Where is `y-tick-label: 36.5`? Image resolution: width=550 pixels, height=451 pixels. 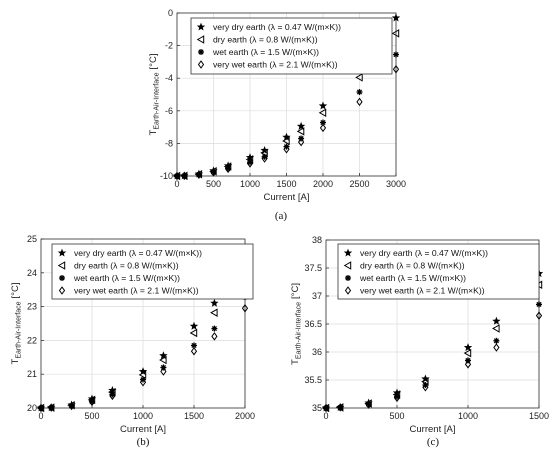
y-tick-label: 36.5 is located at coordinates (313, 324).